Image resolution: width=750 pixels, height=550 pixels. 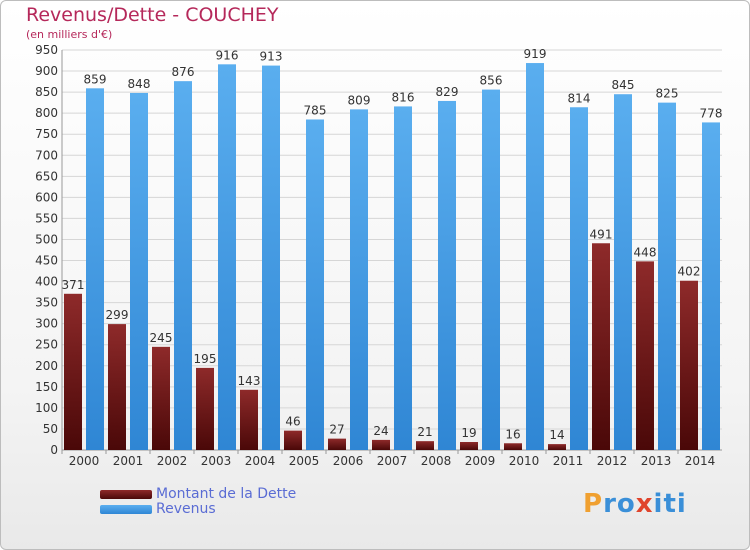 What do you see at coordinates (626, 504) in the screenshot?
I see `logo-letter: o` at bounding box center [626, 504].